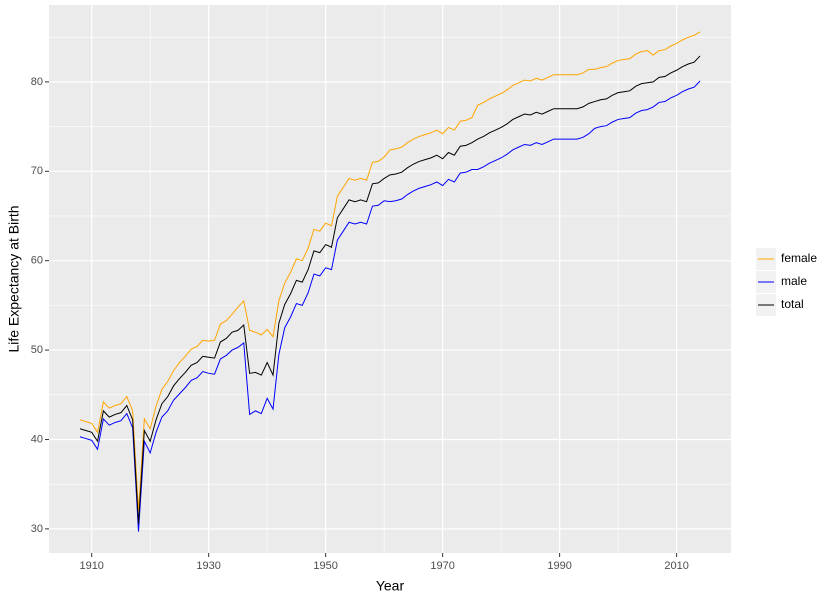  What do you see at coordinates (37, 261) in the screenshot?
I see `y-tick-label: 60` at bounding box center [37, 261].